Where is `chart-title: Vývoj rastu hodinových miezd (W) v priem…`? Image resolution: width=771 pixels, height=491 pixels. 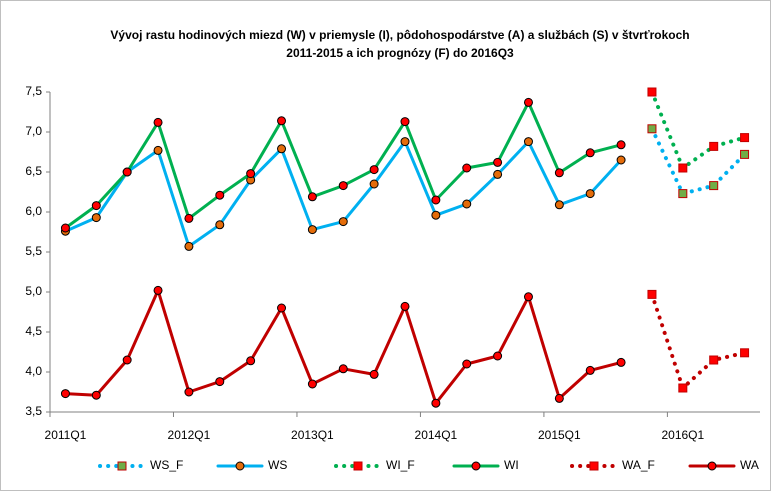
chart-title: Vývoj rastu hodinových miezd (W) v priem… is located at coordinates (399, 35).